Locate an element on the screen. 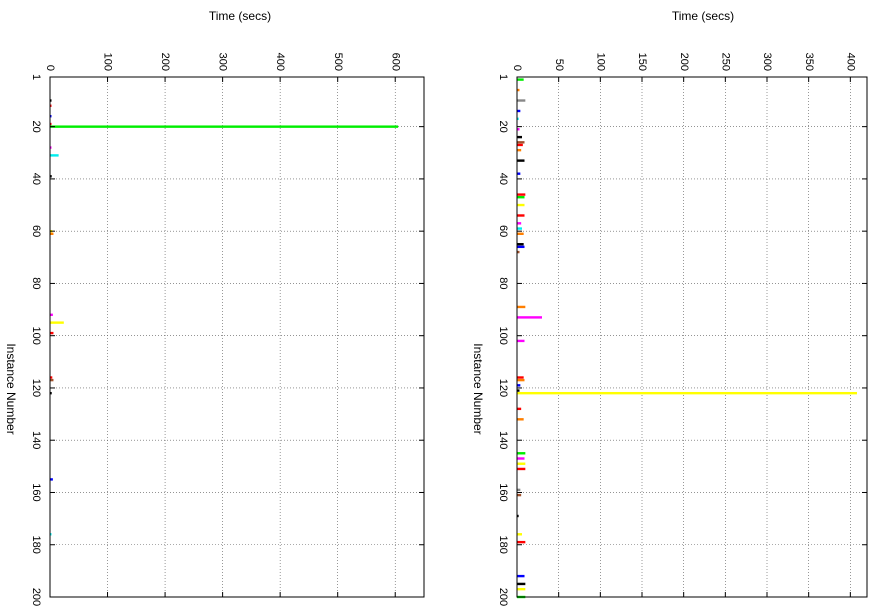  y-tick-label: 250 is located at coordinates (725, 62).